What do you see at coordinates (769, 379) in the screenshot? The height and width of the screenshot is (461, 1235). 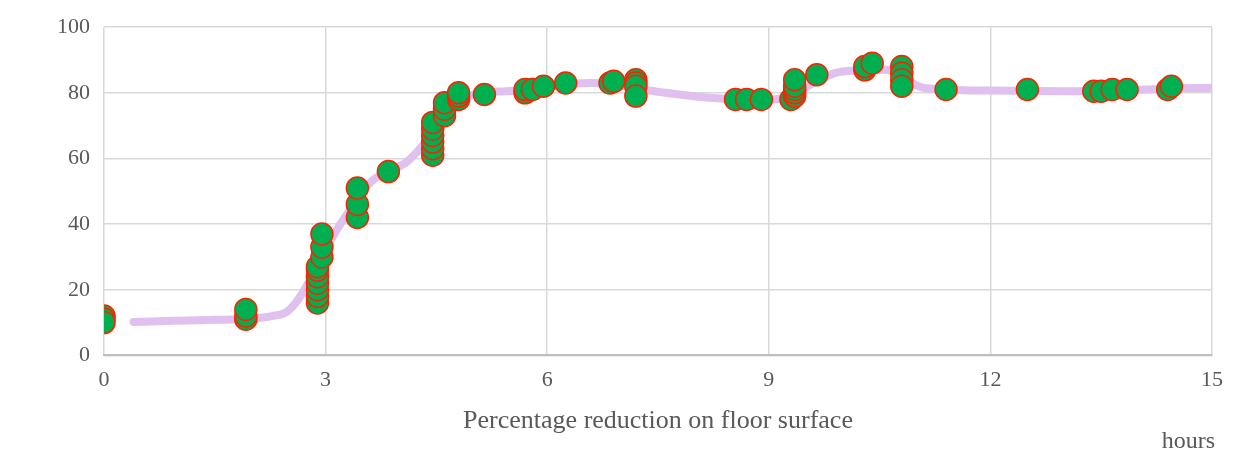 I see `x-tick-label: 9` at bounding box center [769, 379].